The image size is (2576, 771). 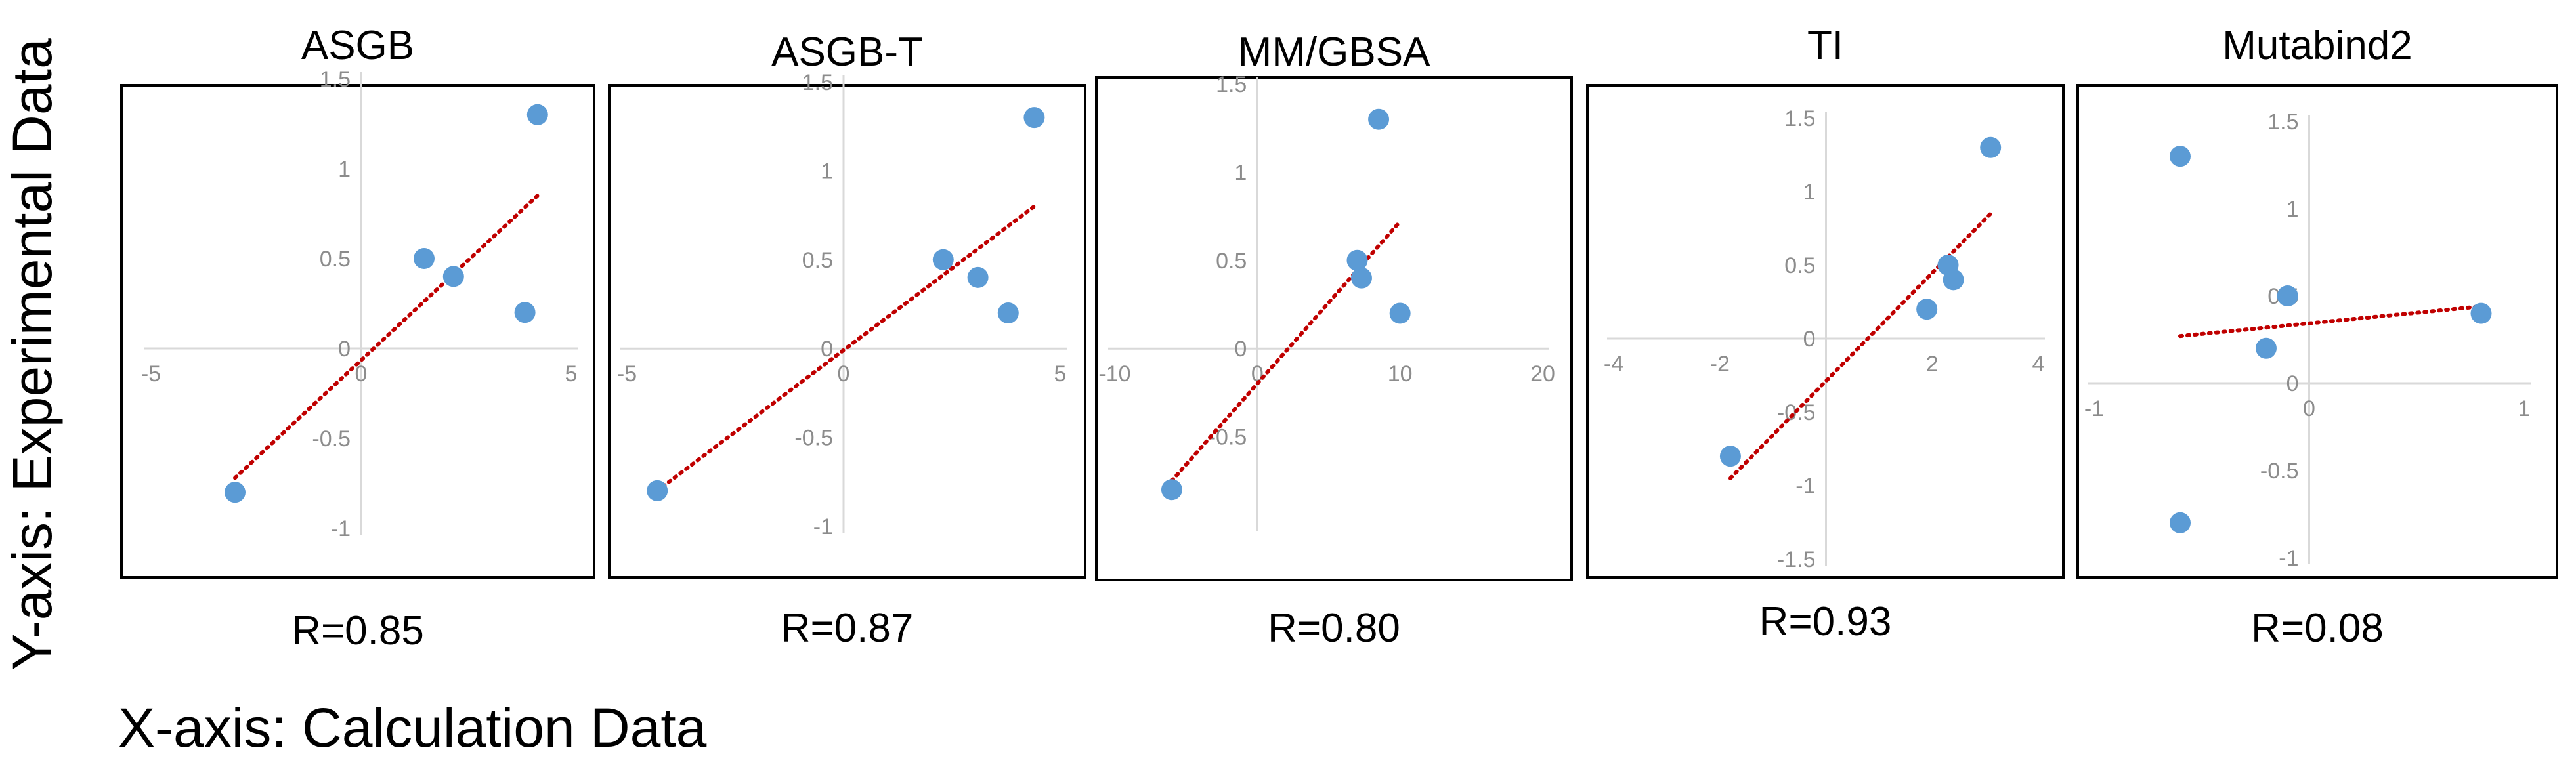 What do you see at coordinates (847, 628) in the screenshot?
I see `r-value-label: R=0.87` at bounding box center [847, 628].